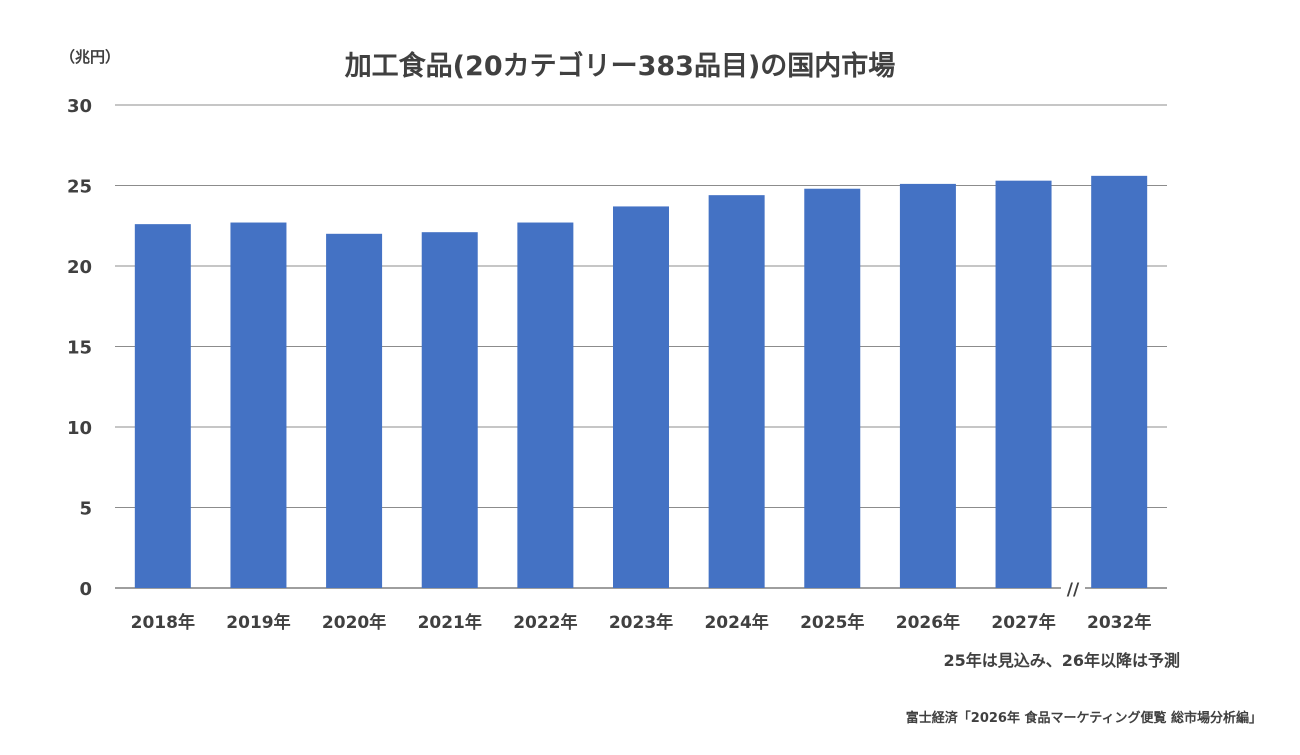 This screenshot has height=755, width=1300. I want to click on bar-2032年, so click(1119, 381).